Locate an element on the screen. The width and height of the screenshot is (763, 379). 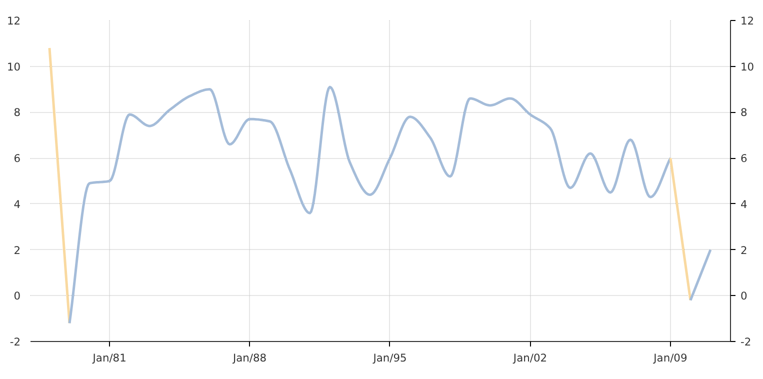
x-tick-label: Jan/02 is located at coordinates (530, 358).